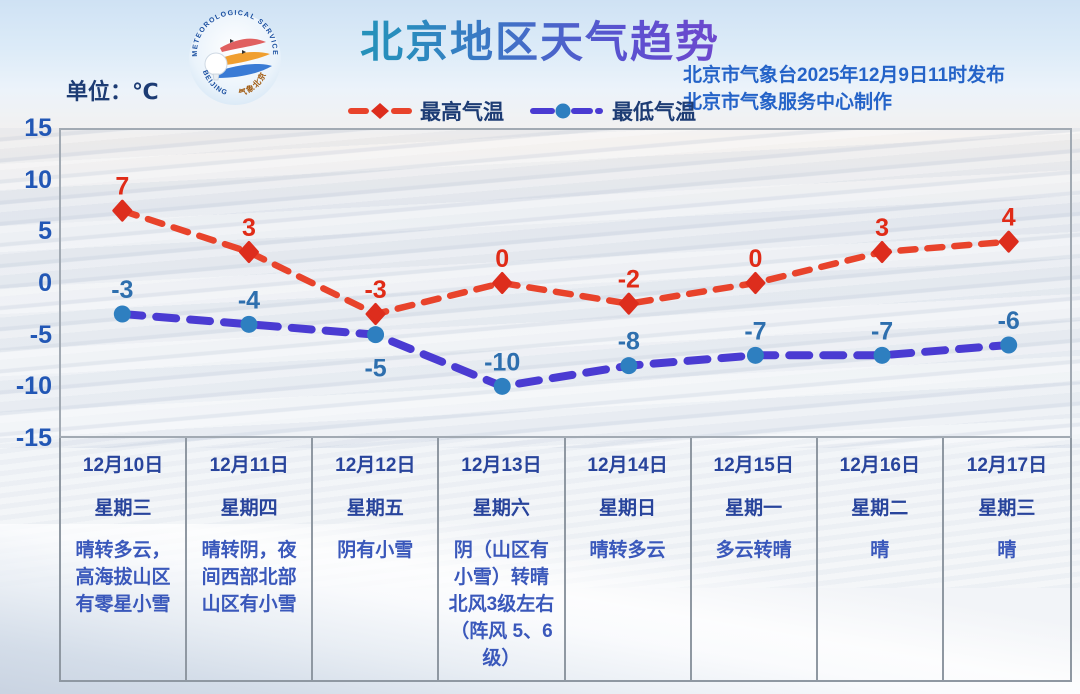  Describe the element at coordinates (654, 112) in the screenshot. I see `legend-label-min: 最低气温` at that location.